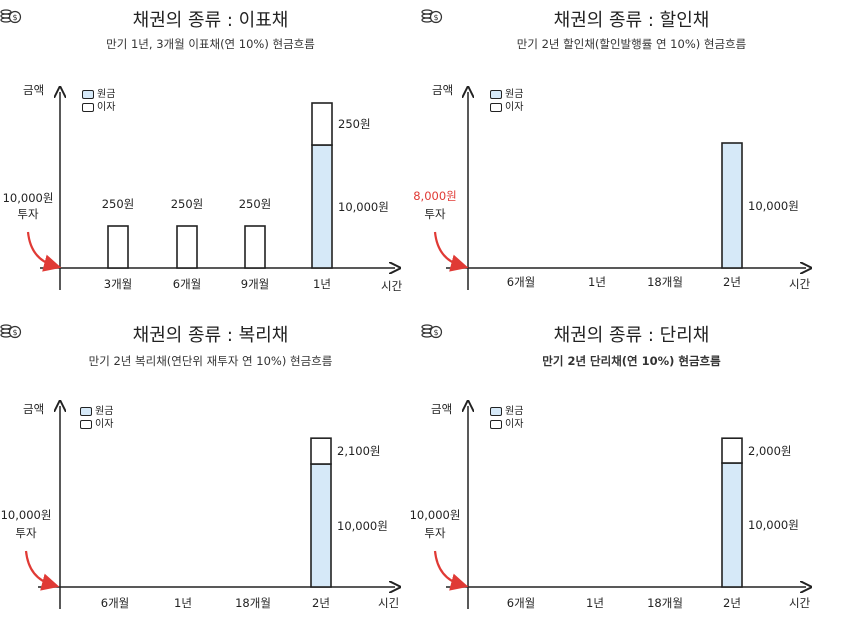 This screenshot has width=843, height=618. What do you see at coordinates (631, 19) in the screenshot?
I see `panel-title: $ 채권의 종류 : 할인채` at bounding box center [631, 19].